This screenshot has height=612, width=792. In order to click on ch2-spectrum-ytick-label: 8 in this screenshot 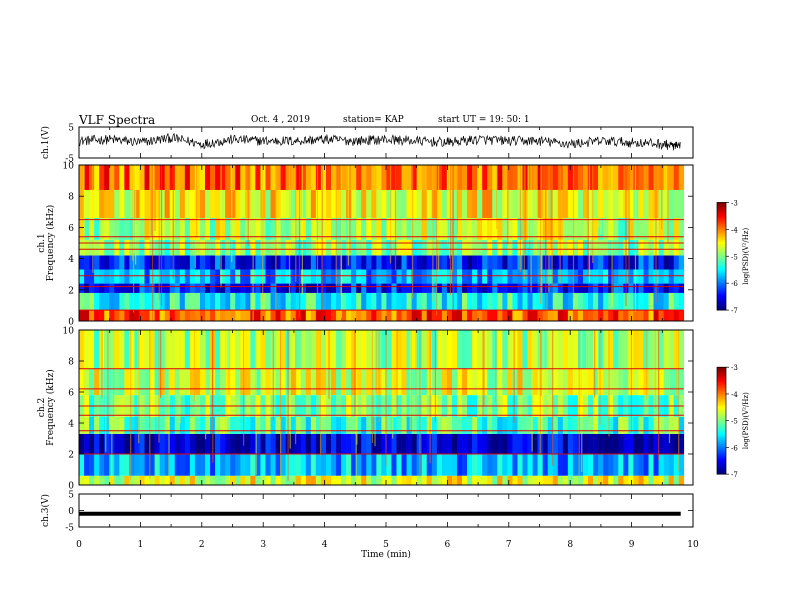, I will do `click(71, 363)`.